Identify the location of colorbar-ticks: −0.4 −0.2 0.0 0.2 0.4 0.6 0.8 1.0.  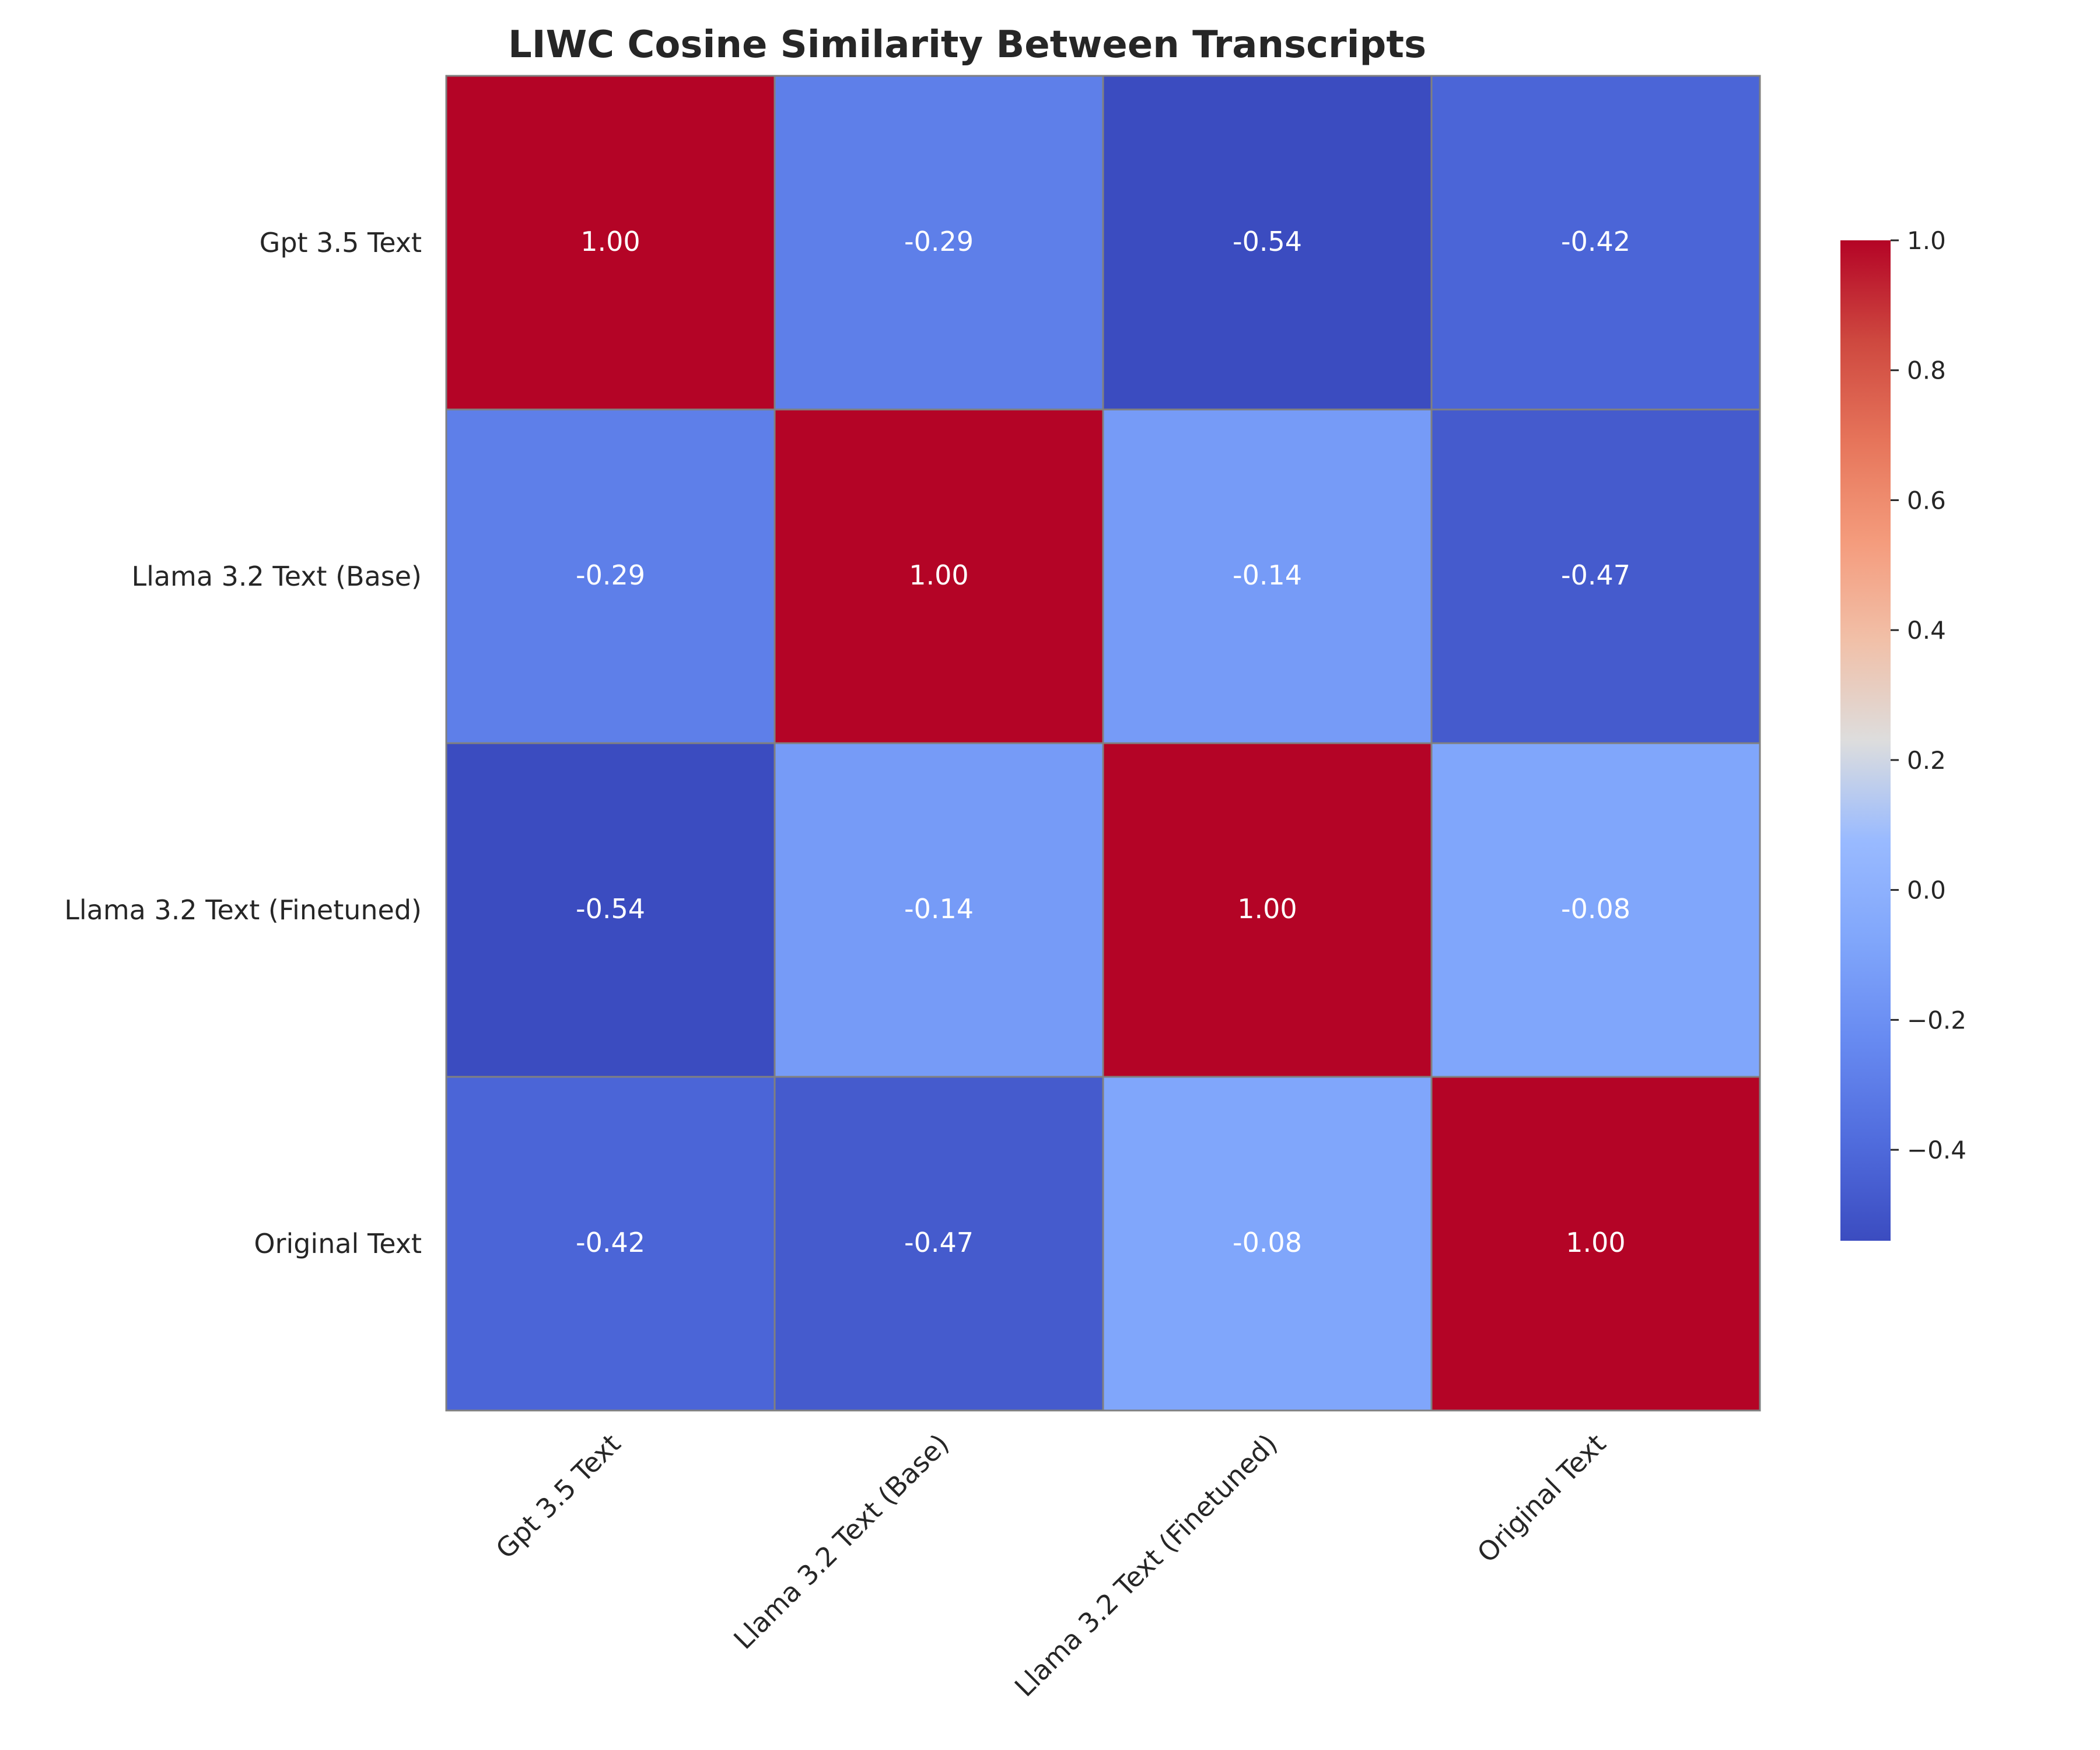
(1929, 695).